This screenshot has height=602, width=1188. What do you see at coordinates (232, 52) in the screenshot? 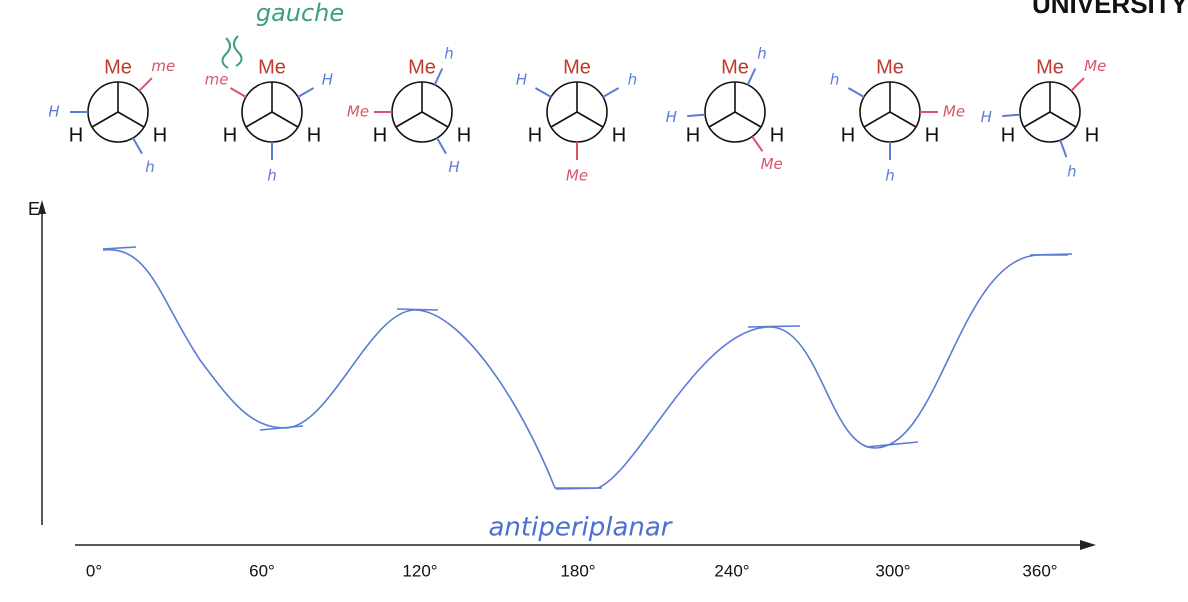
I see `gauche-mark` at bounding box center [232, 52].